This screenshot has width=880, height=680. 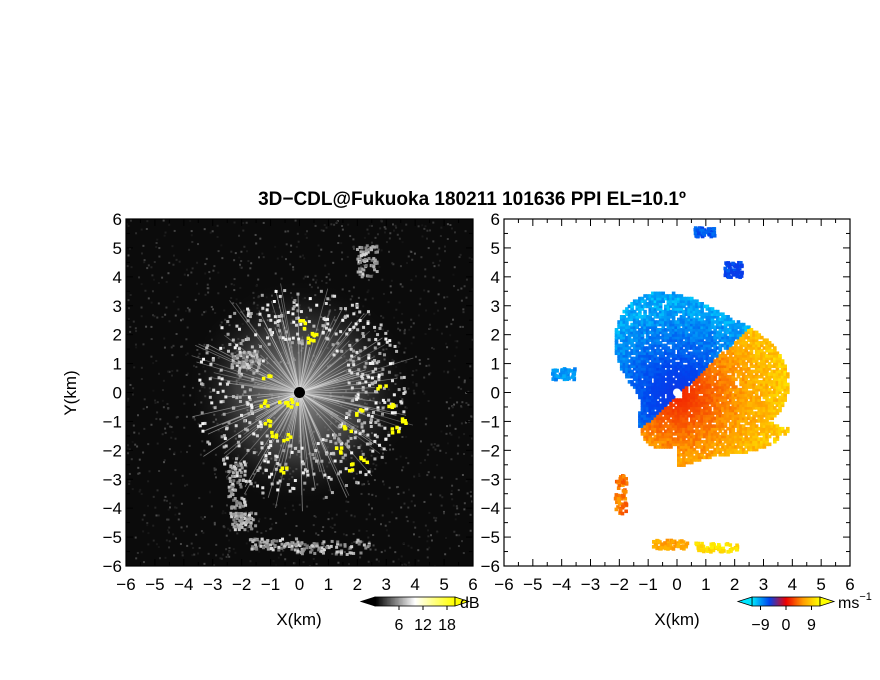 What do you see at coordinates (399, 625) in the screenshot?
I see `colorbar-tick-label: 6` at bounding box center [399, 625].